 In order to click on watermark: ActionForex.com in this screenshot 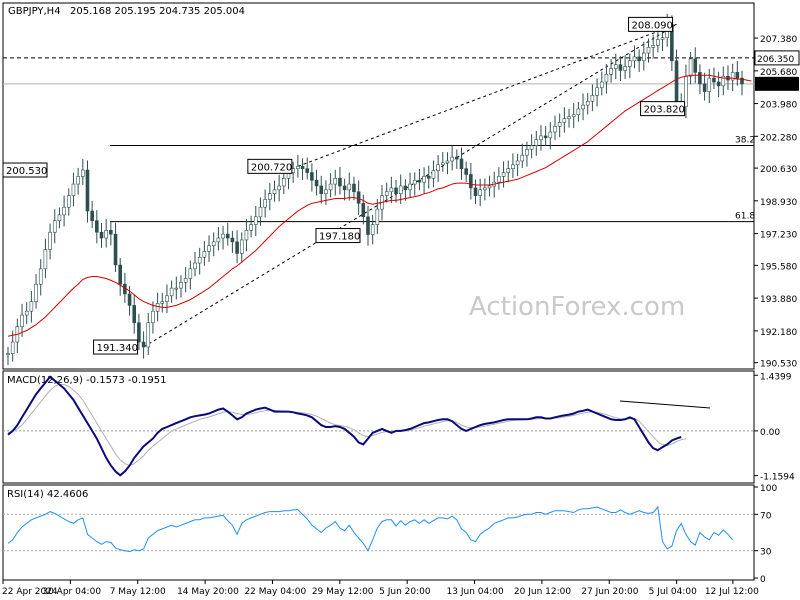, I will do `click(577, 307)`.